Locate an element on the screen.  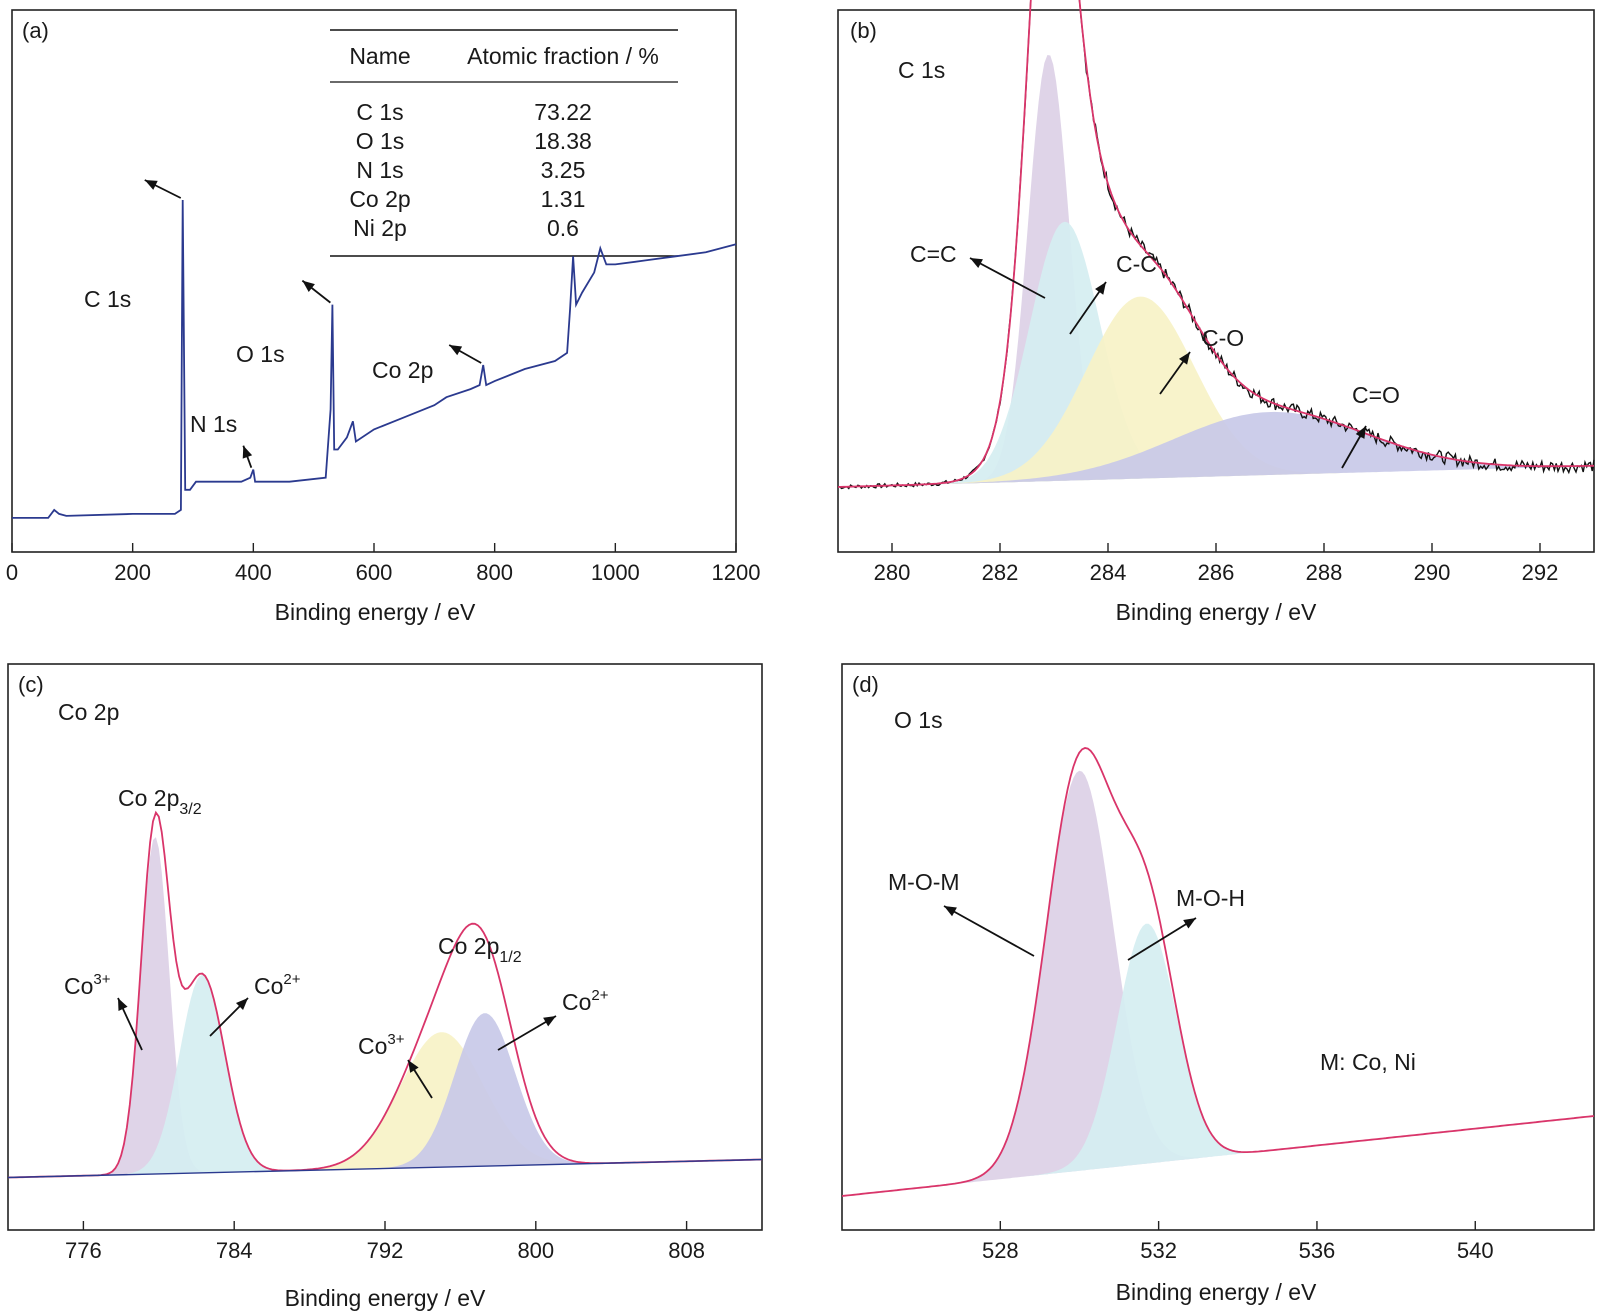
co2p-arrow-1-head is located at coordinates (241, 1004).